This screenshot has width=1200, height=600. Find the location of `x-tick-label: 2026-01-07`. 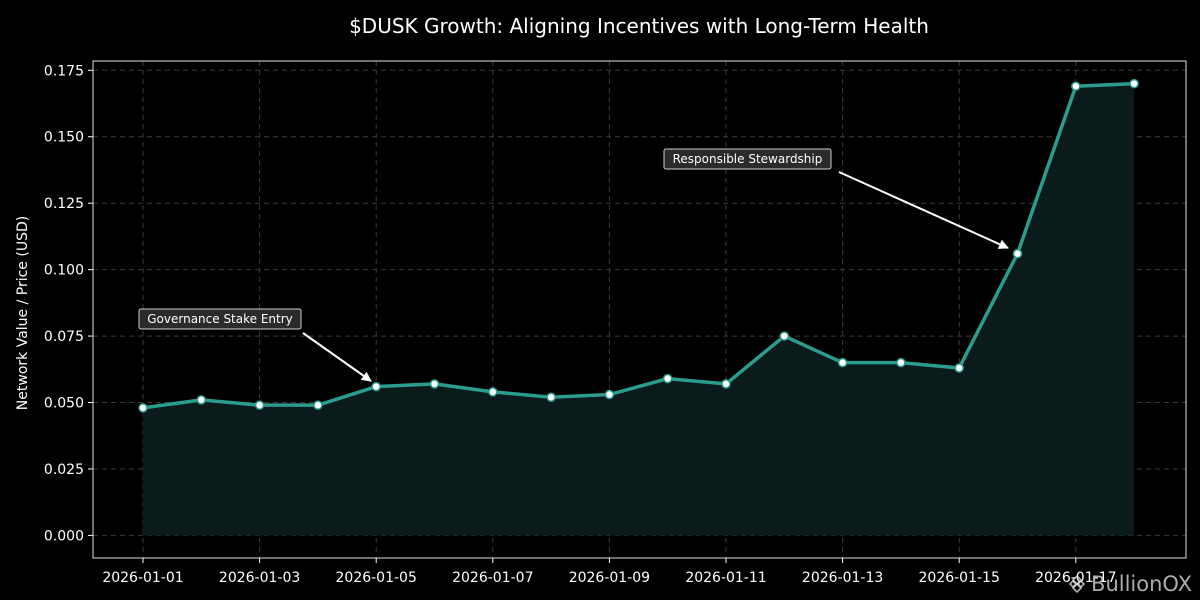

x-tick-label: 2026-01-07 is located at coordinates (492, 578).